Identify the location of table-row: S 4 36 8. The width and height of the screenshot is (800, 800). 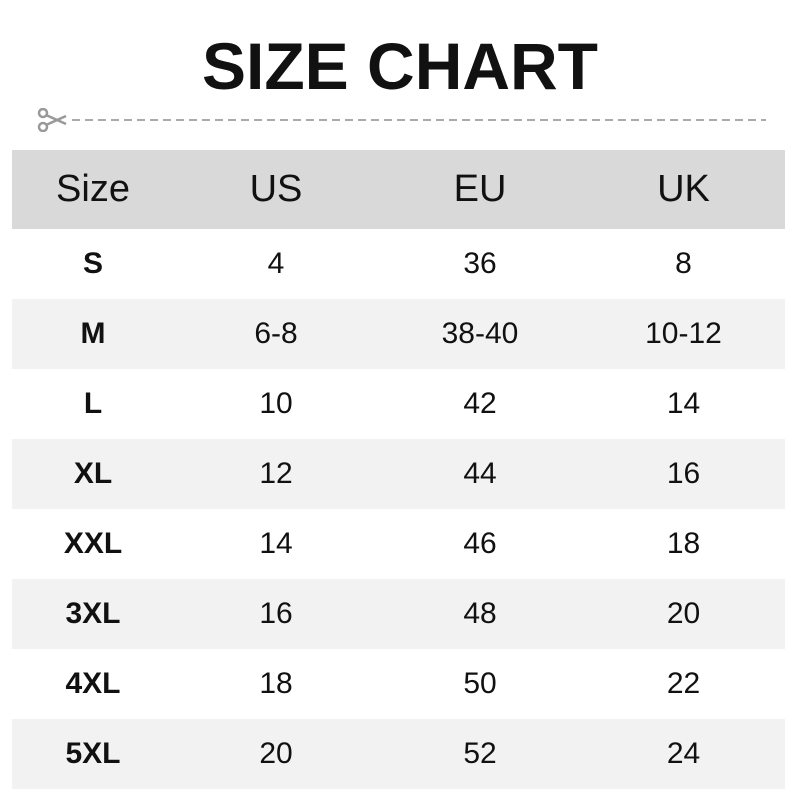
(398, 264).